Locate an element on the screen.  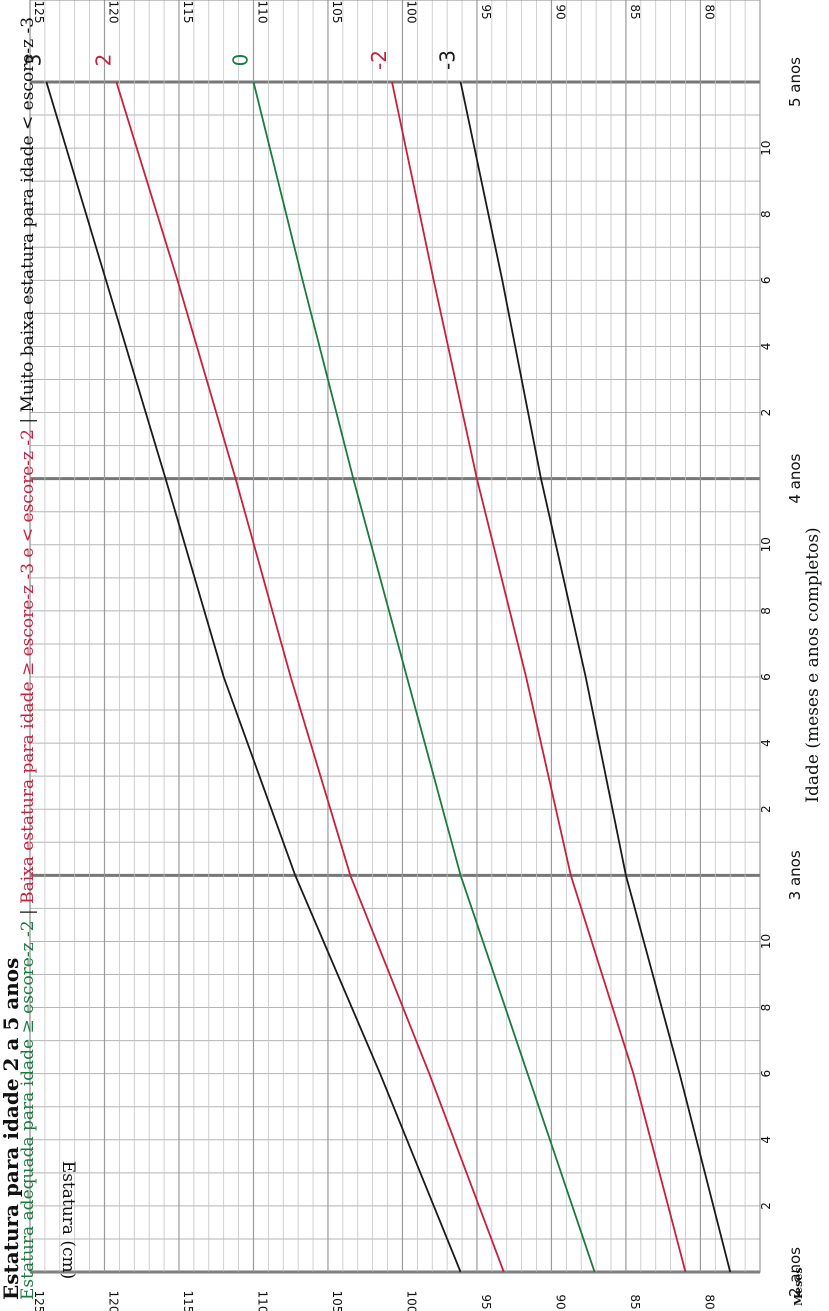
y-tick-label-bottom: 95 is located at coordinates (486, 1301).